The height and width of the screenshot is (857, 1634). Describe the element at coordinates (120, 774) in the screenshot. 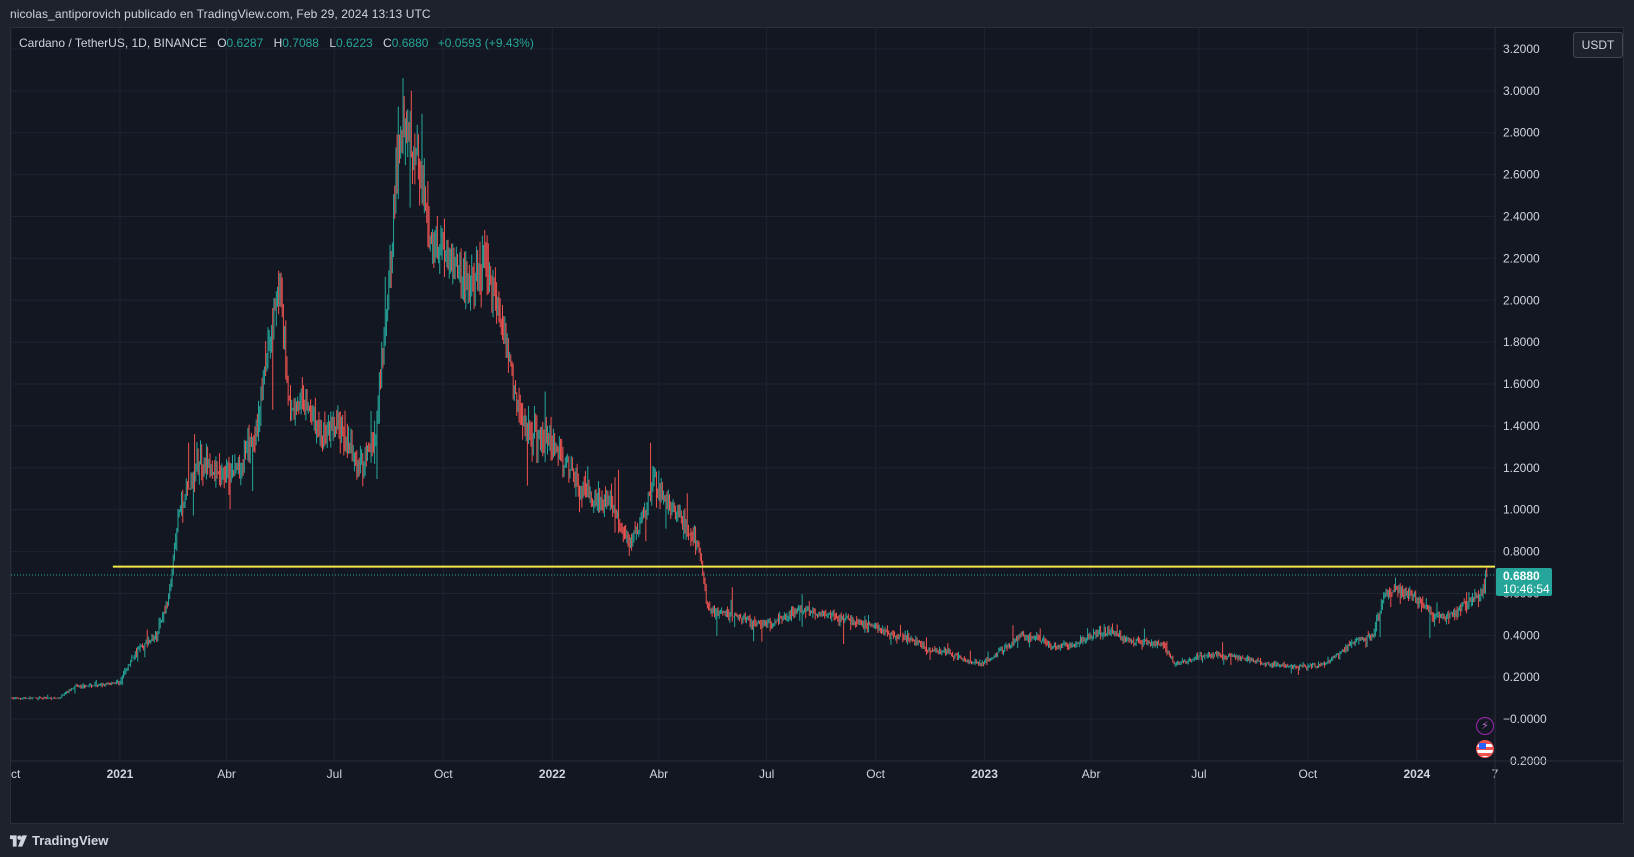

I see `x-tick-label: 2021` at that location.